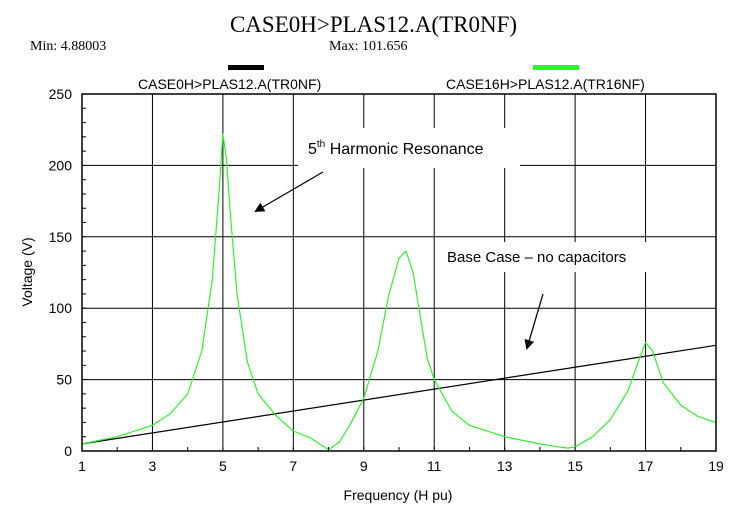 The image size is (747, 510). I want to click on annotation-base-case-box, so click(554, 257).